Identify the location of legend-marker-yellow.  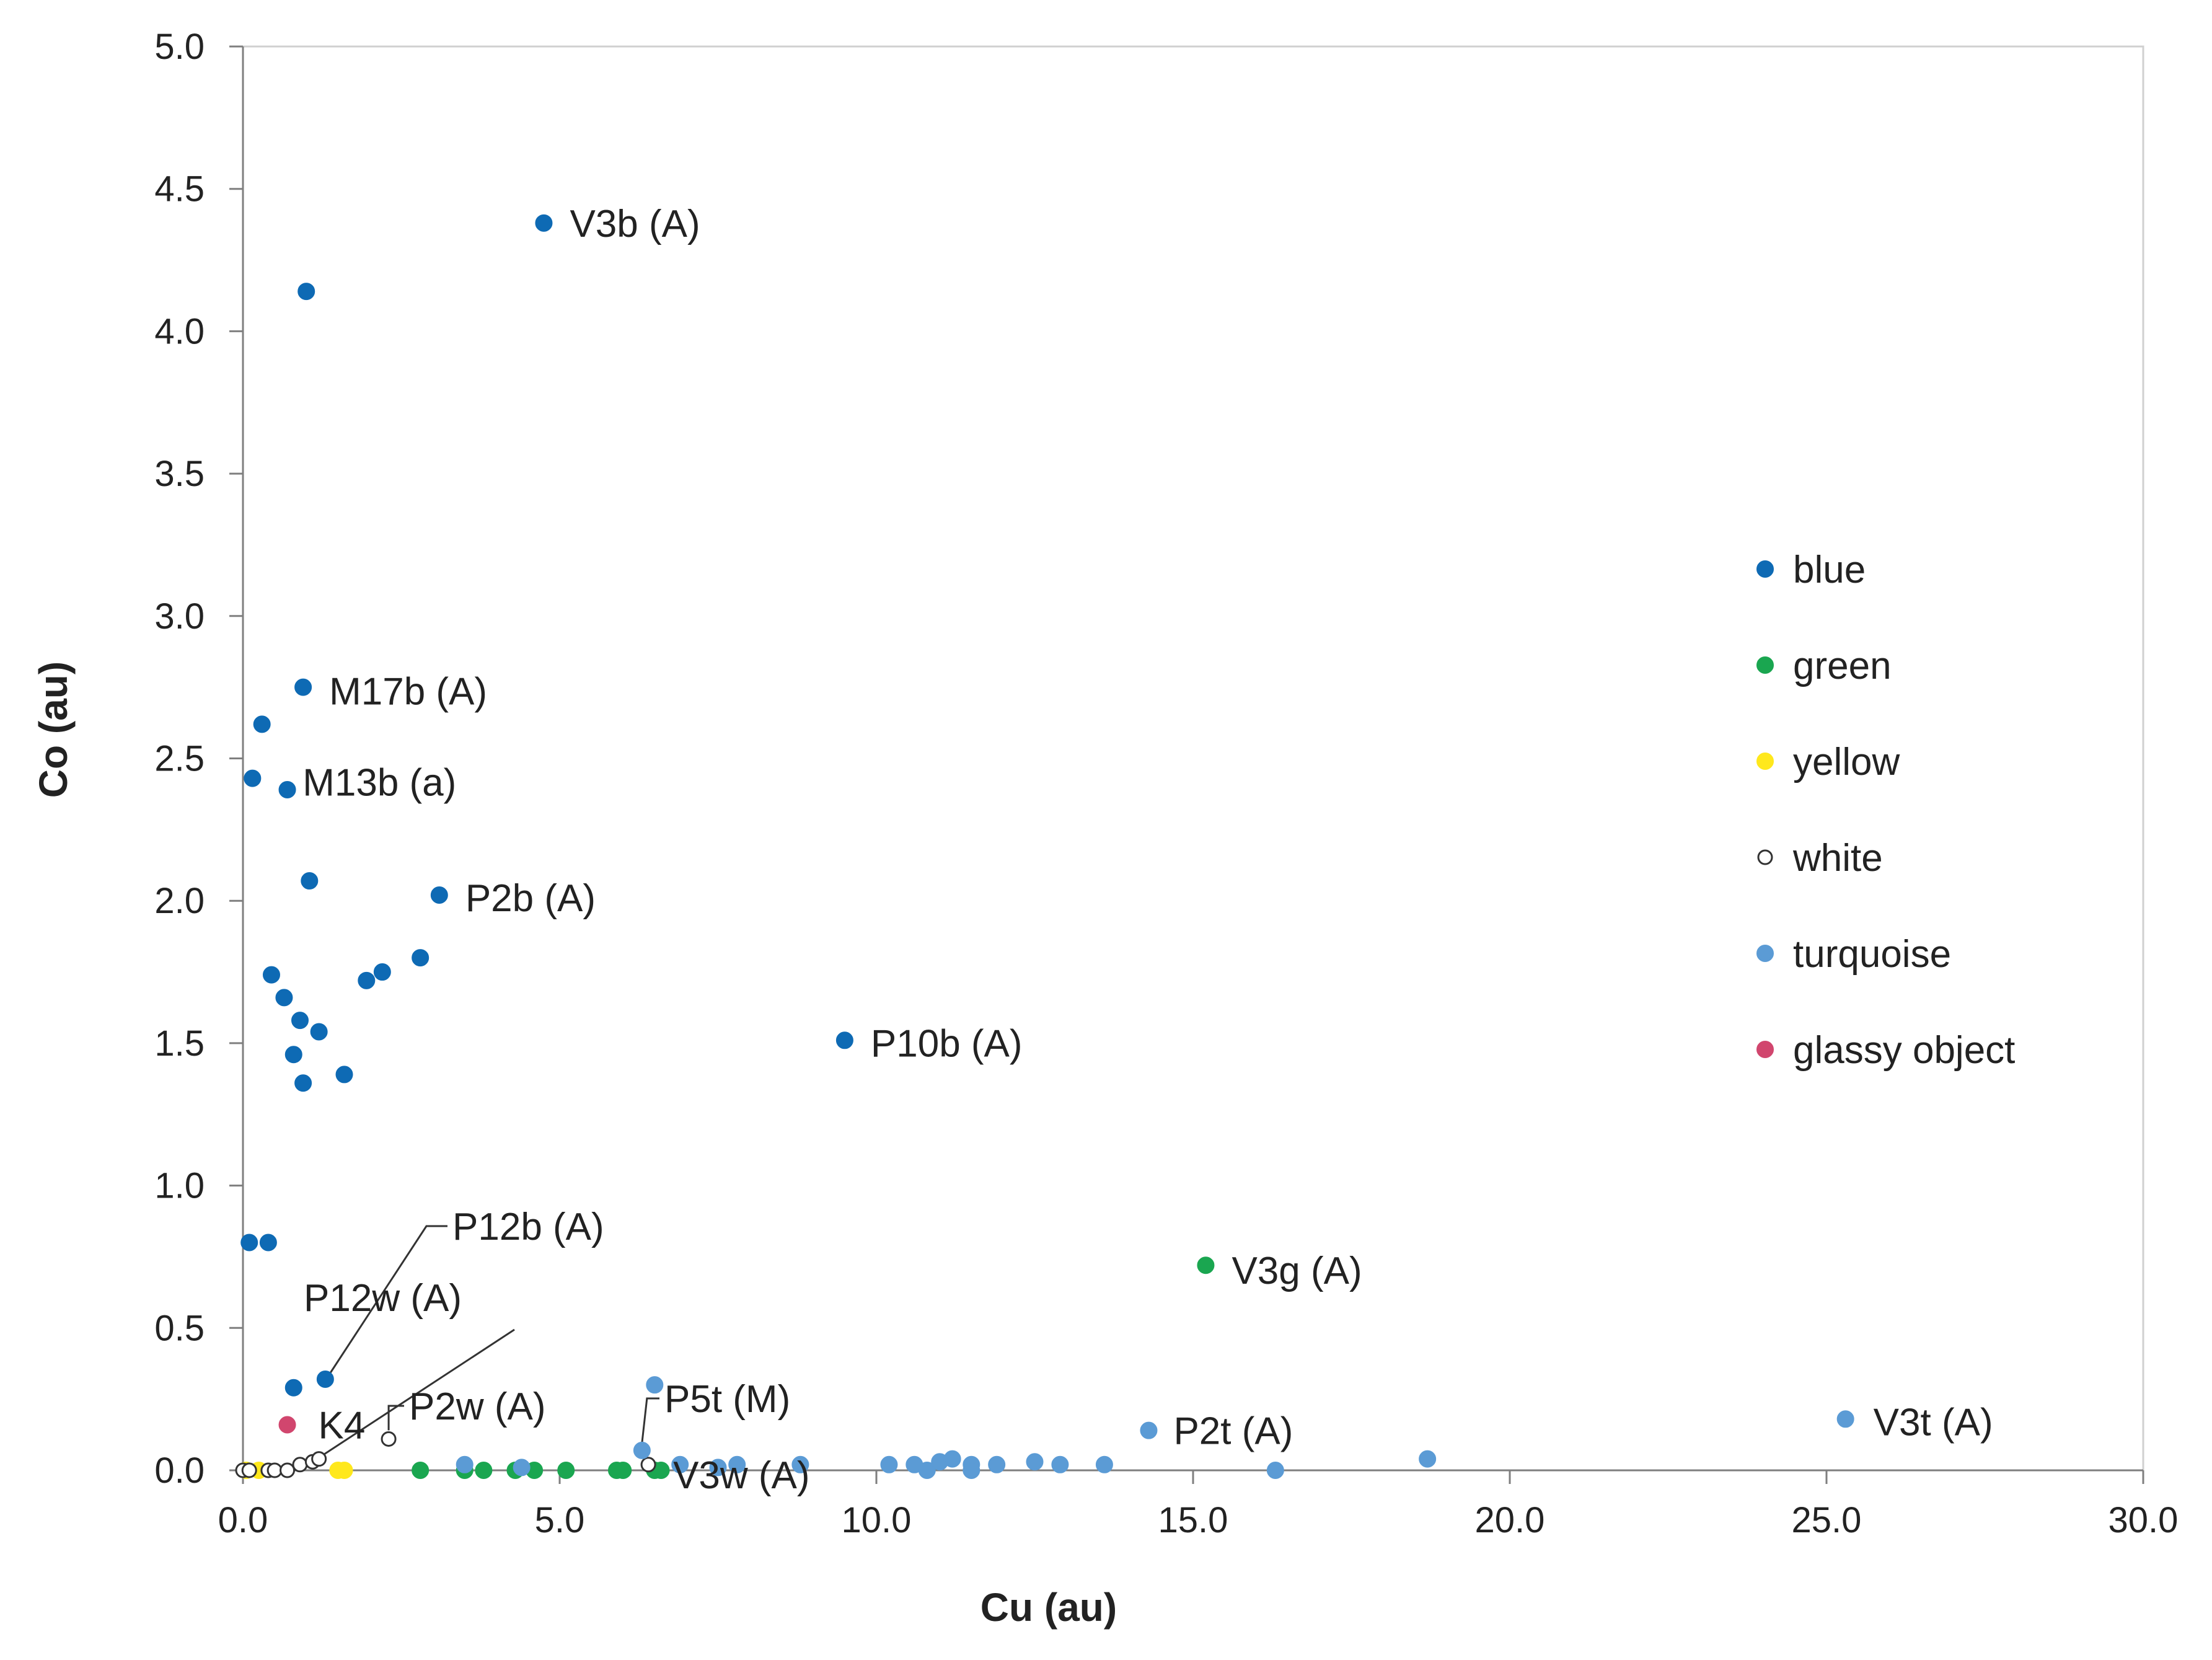
(1765, 762).